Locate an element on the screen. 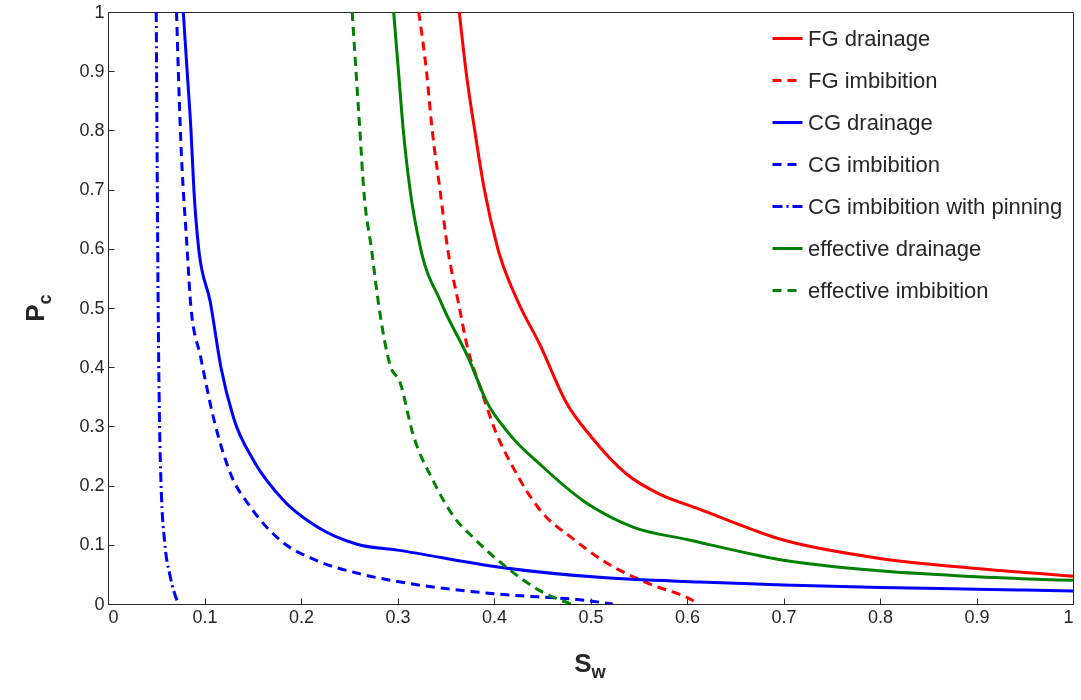 Image resolution: width=1081 pixels, height=700 pixels. y-tick-label: 0.2 is located at coordinates (92, 485).